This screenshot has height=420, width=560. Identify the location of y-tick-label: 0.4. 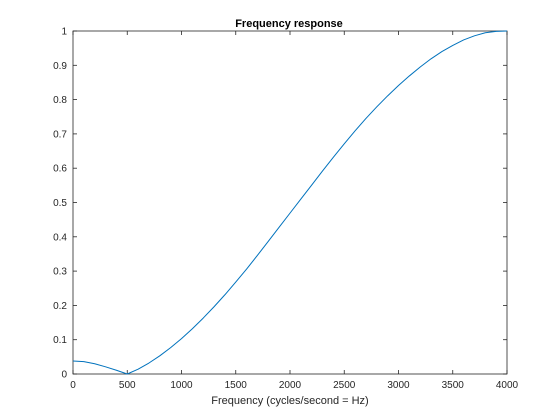
(60, 237).